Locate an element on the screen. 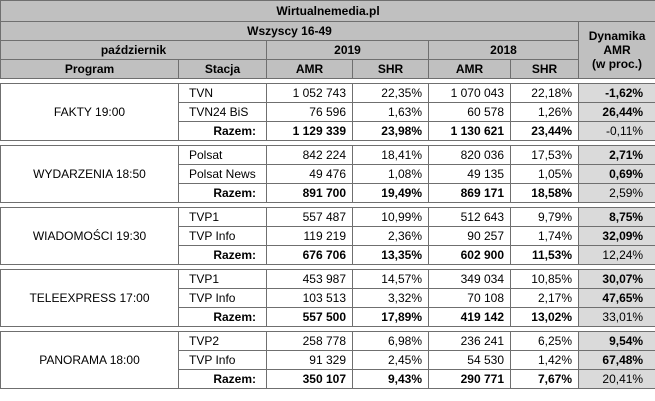 The image size is (655, 401). station-name: TVP1 is located at coordinates (222, 279).